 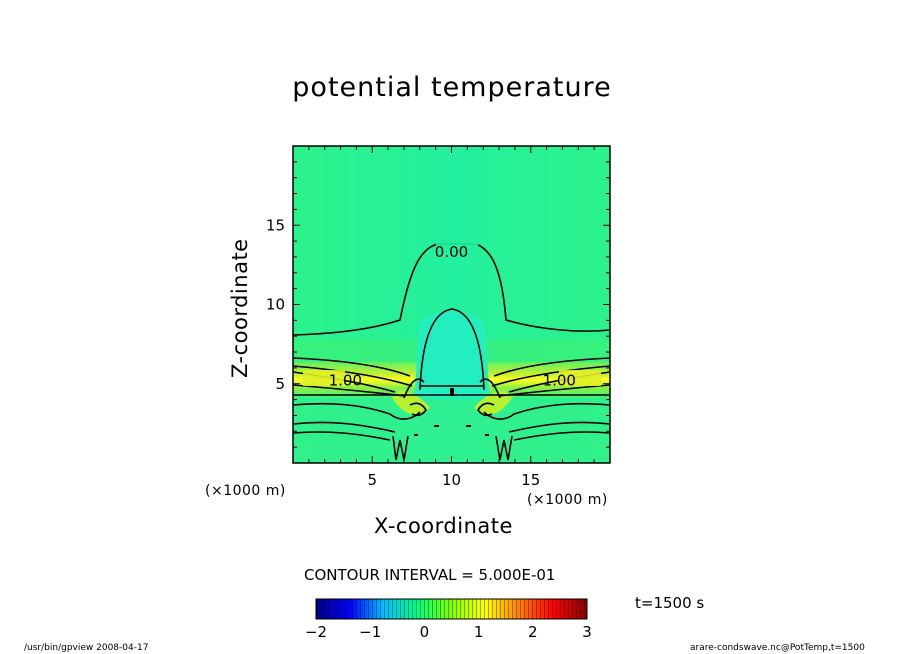 What do you see at coordinates (533, 632) in the screenshot?
I see `colorbar-tick-label: 2` at bounding box center [533, 632].